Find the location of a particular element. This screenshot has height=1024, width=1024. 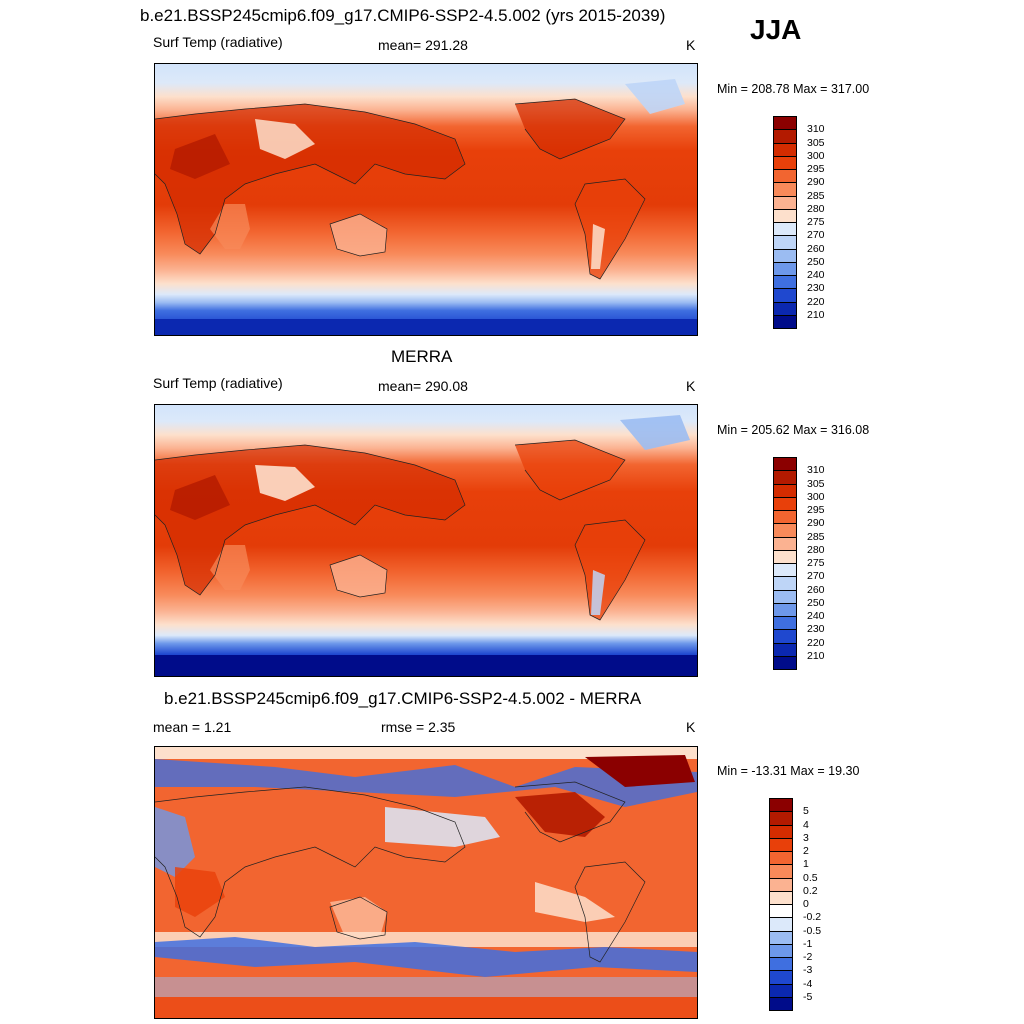

colorbar-tick-label: -0.5 is located at coordinates (812, 930).